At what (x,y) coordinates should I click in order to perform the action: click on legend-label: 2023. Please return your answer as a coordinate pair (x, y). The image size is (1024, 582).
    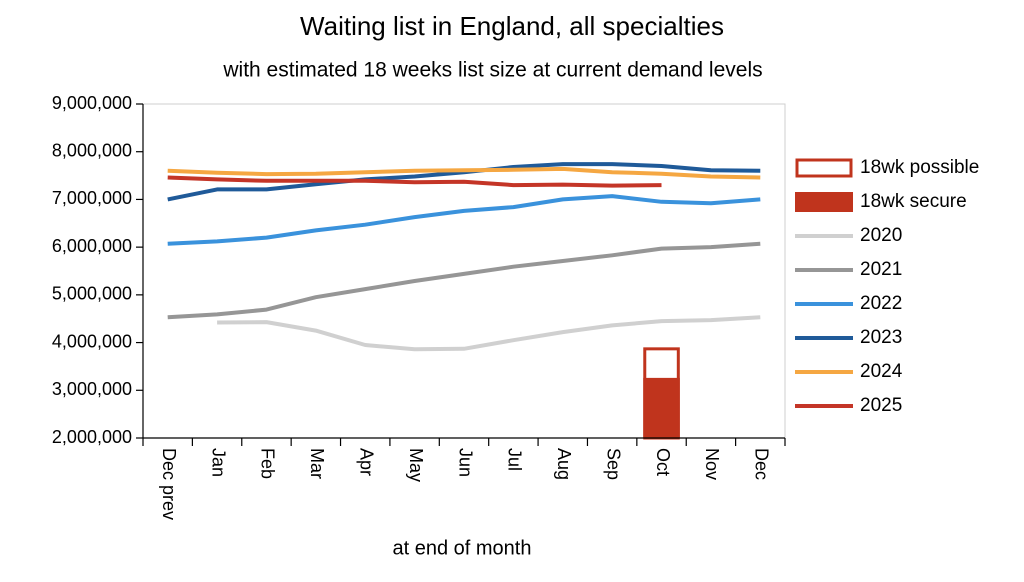
    Looking at the image, I should click on (881, 337).